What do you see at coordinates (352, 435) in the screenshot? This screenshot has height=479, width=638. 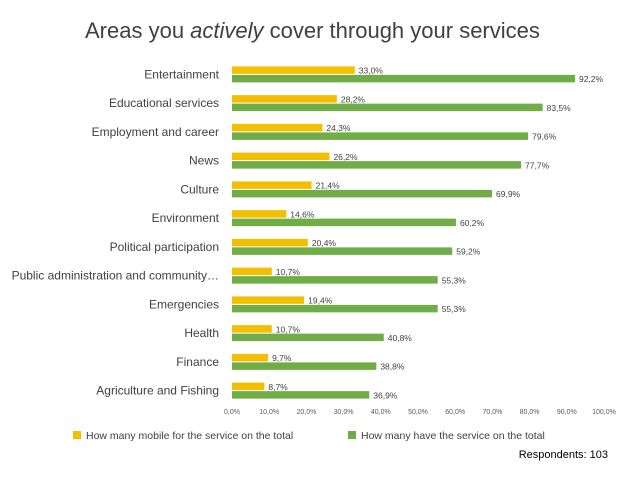 I see `legend-swatch-have` at bounding box center [352, 435].